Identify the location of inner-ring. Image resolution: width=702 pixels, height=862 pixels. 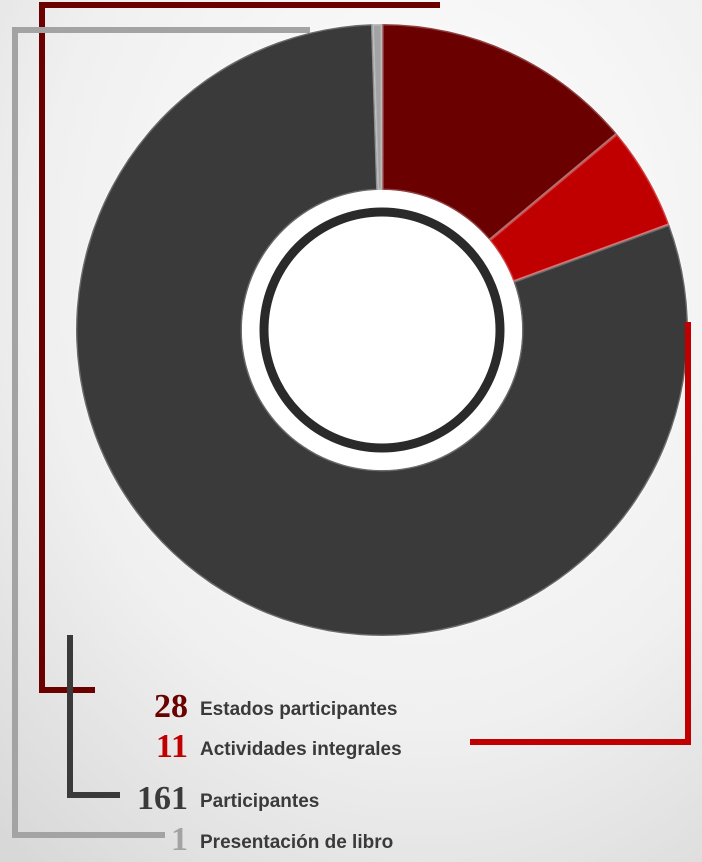
(382, 330).